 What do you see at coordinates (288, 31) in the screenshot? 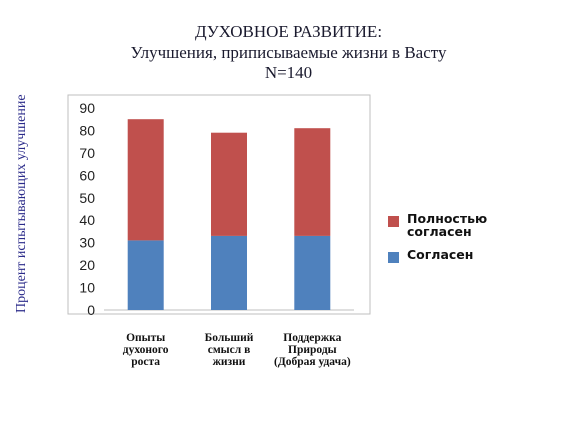
I see `chart-title: ДУХОВНОЕ РАЗВИТИЕ:` at bounding box center [288, 31].